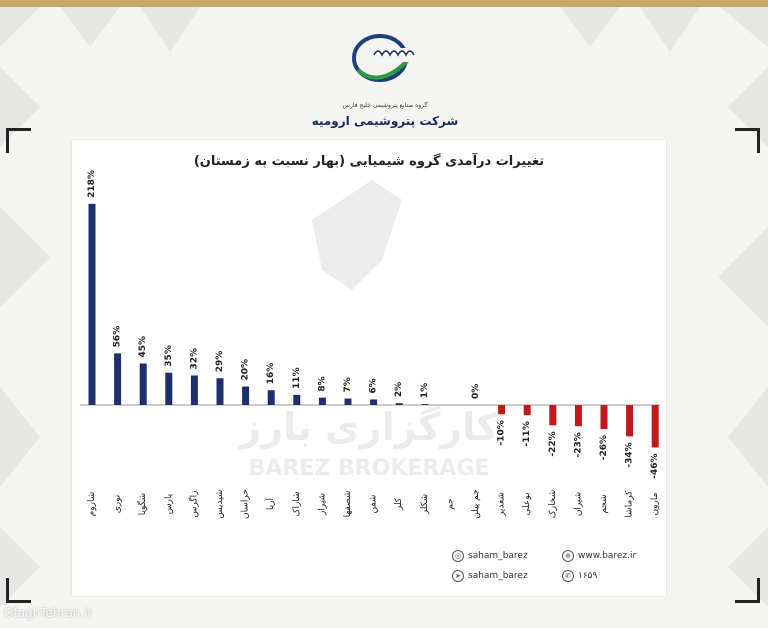 The width and height of the screenshot is (768, 628). Describe the element at coordinates (385, 121) in the screenshot. I see `company-name: شرکت پتروشیمی ارومیه` at that location.